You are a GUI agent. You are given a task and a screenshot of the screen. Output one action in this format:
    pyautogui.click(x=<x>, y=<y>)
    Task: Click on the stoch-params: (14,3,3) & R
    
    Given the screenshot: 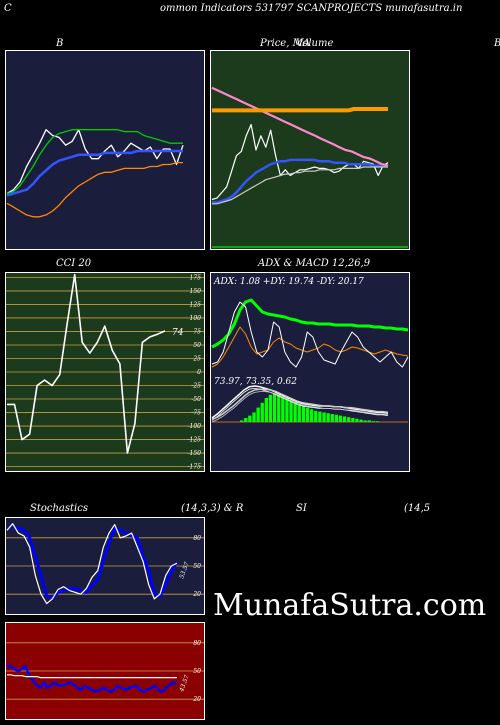 What is the action you would take?
    pyautogui.click(x=212, y=508)
    